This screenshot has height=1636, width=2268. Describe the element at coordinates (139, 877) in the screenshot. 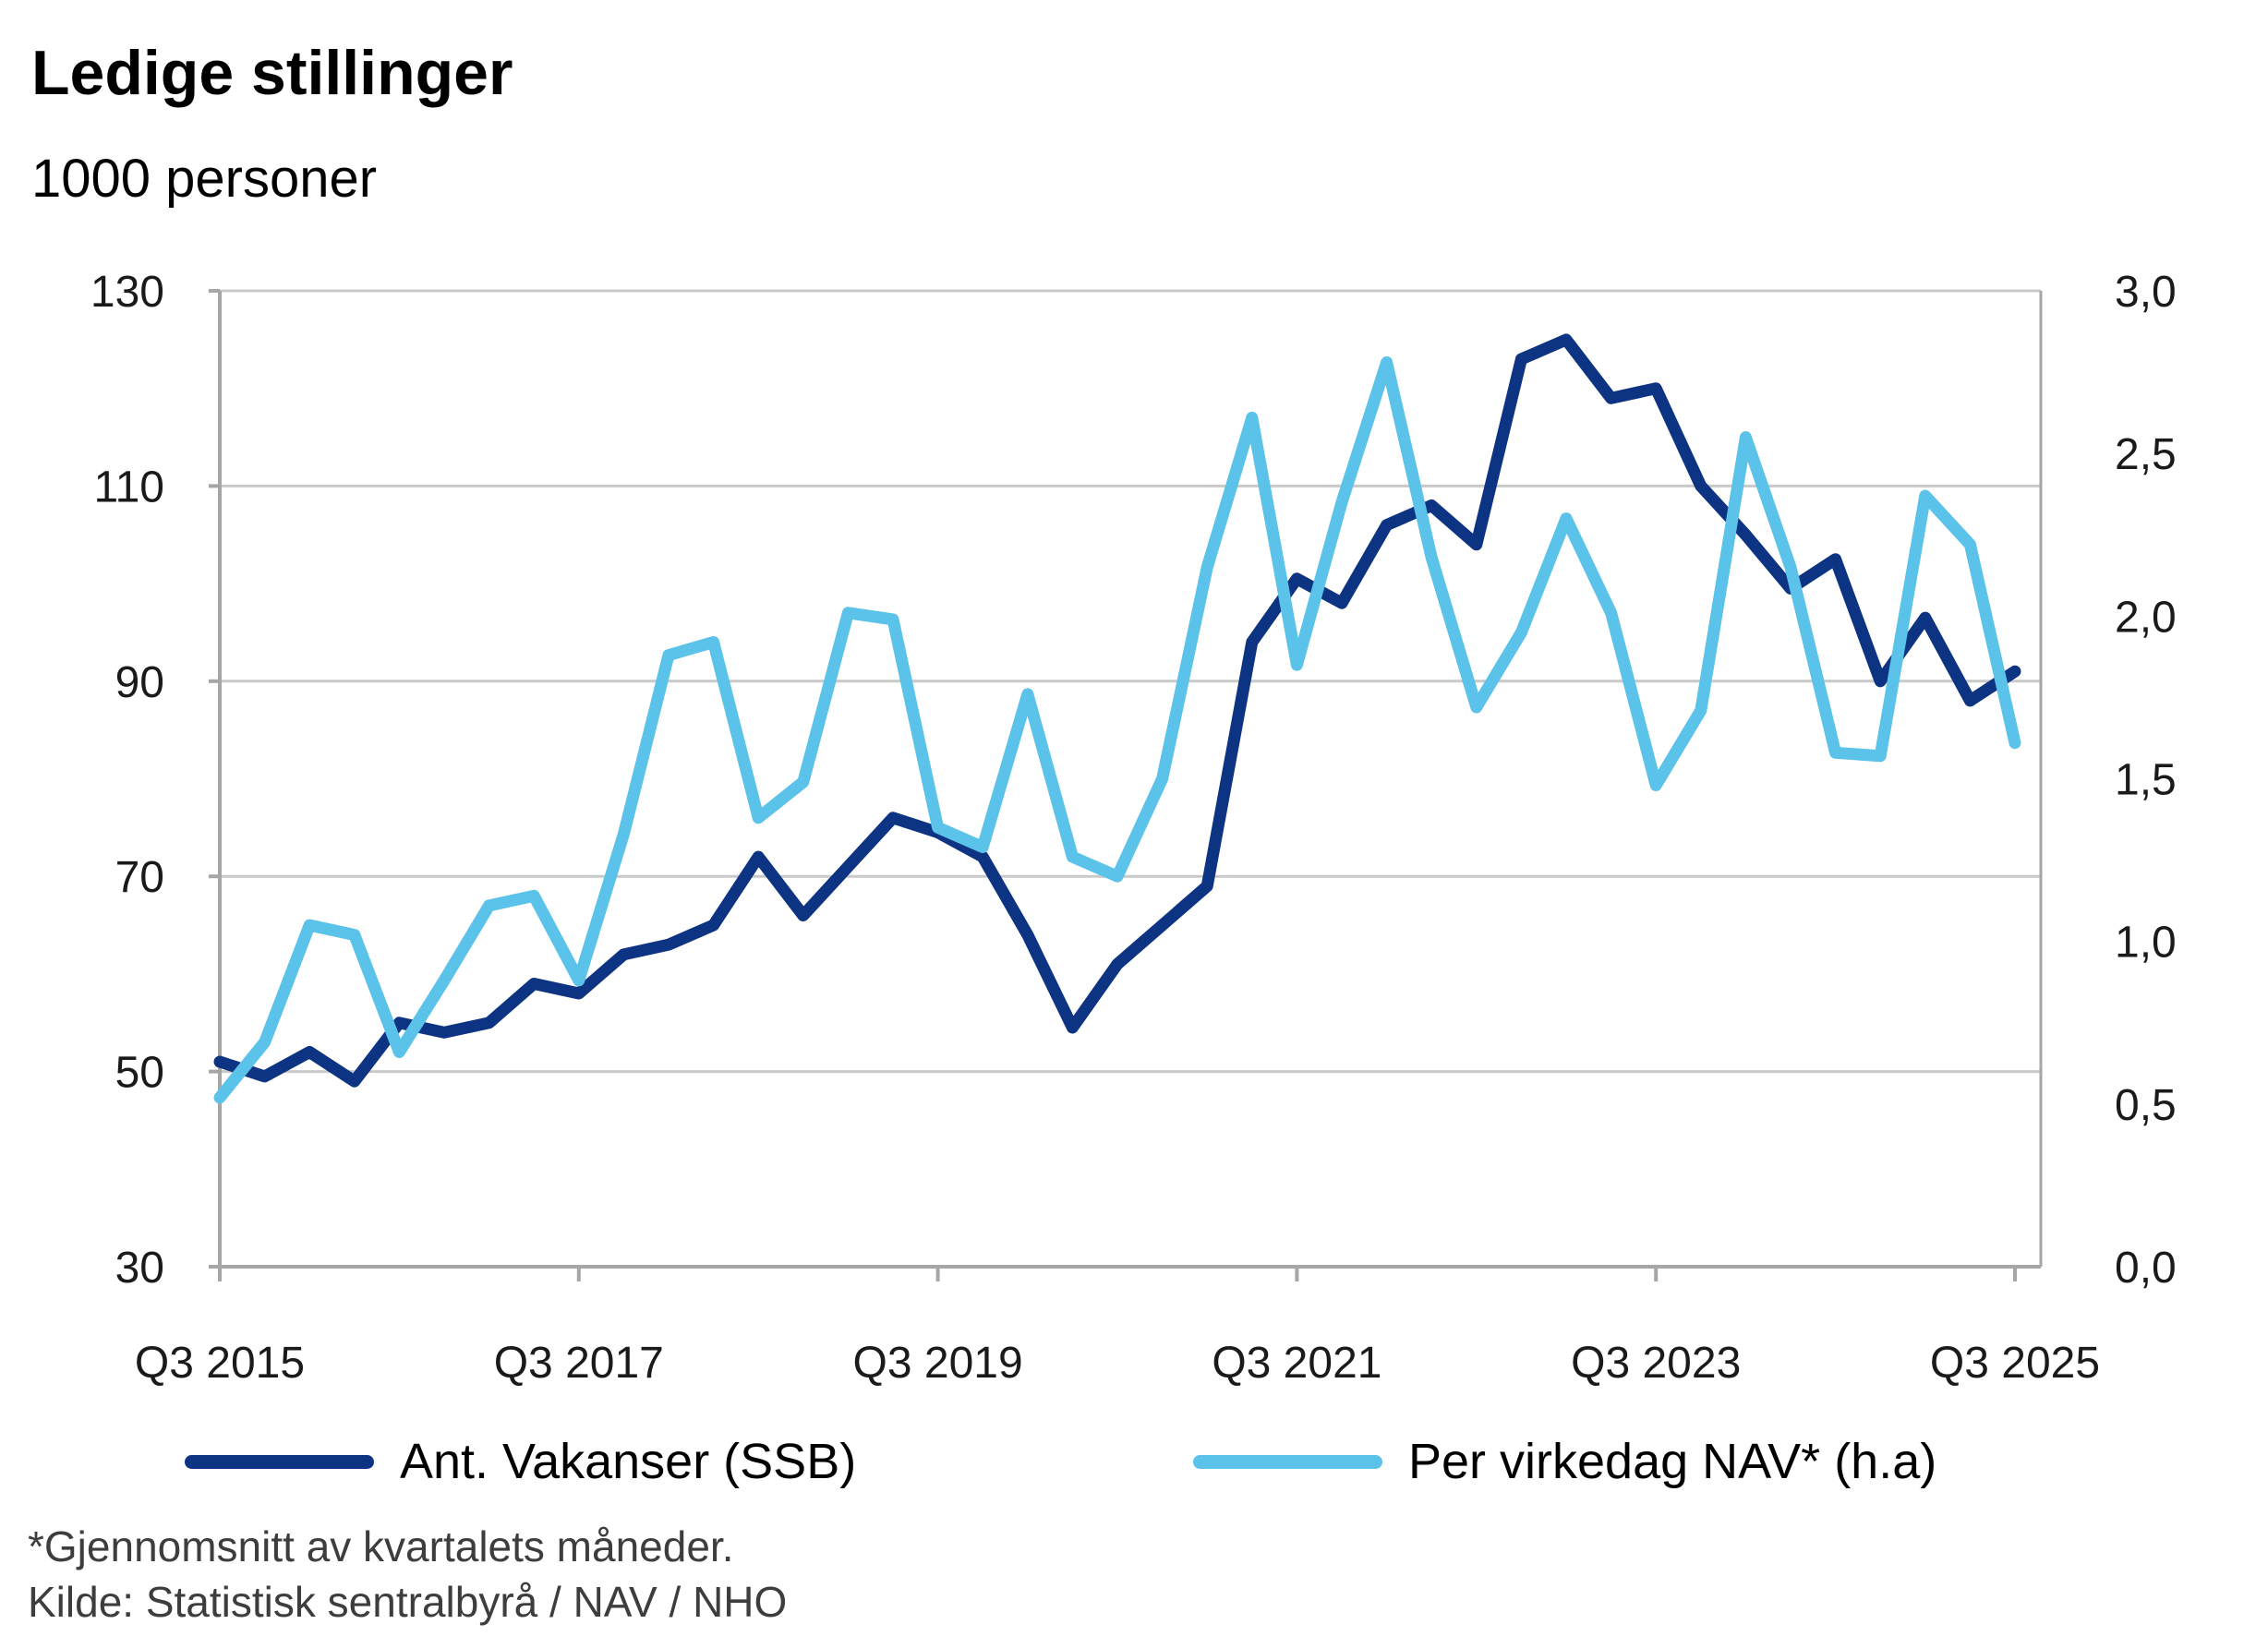

I see `left-axis-tick-label: 70` at that location.